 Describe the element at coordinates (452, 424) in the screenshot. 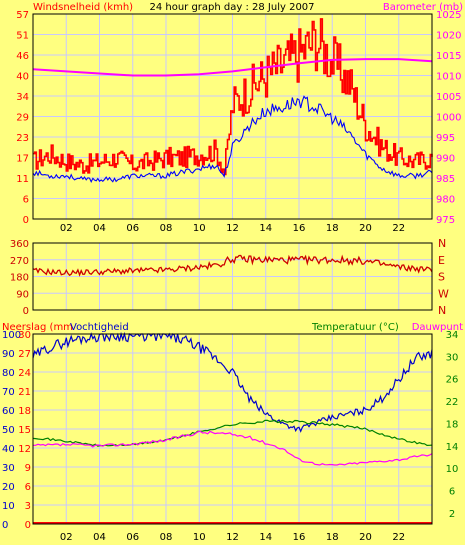

I see `temperature-tick-label: 18` at that location.